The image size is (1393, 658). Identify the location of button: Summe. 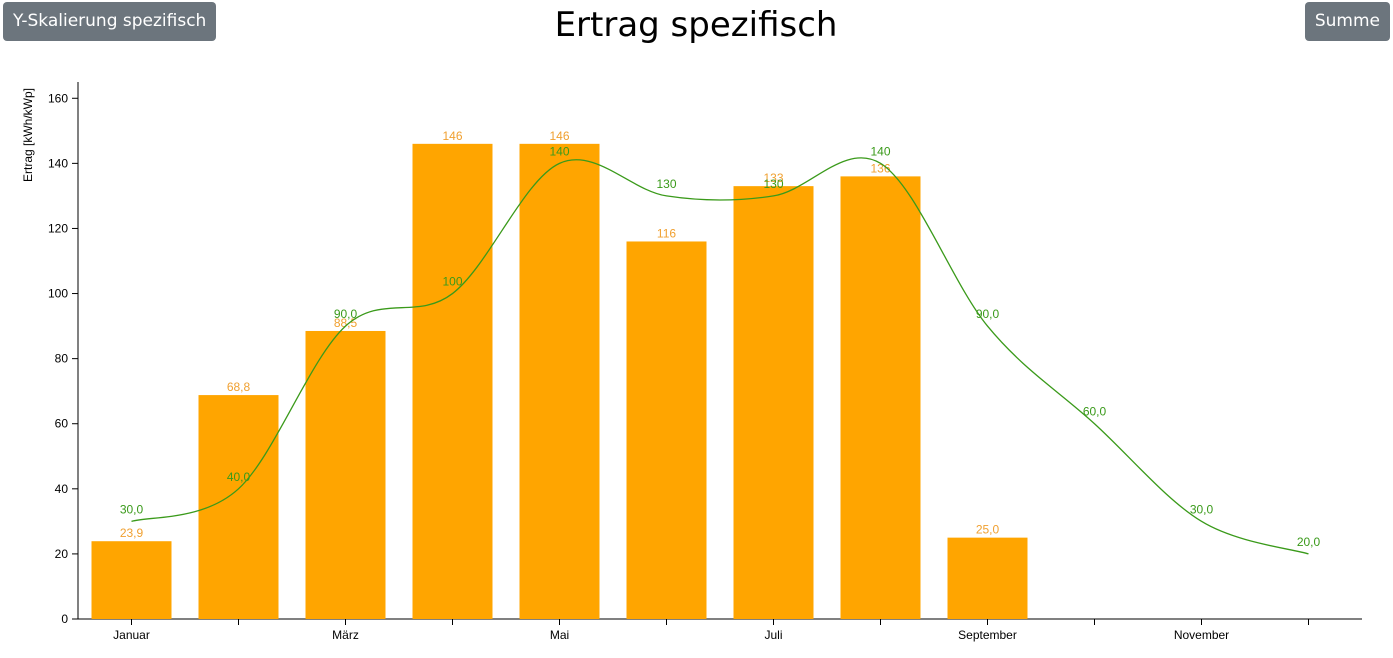
(1347, 21).